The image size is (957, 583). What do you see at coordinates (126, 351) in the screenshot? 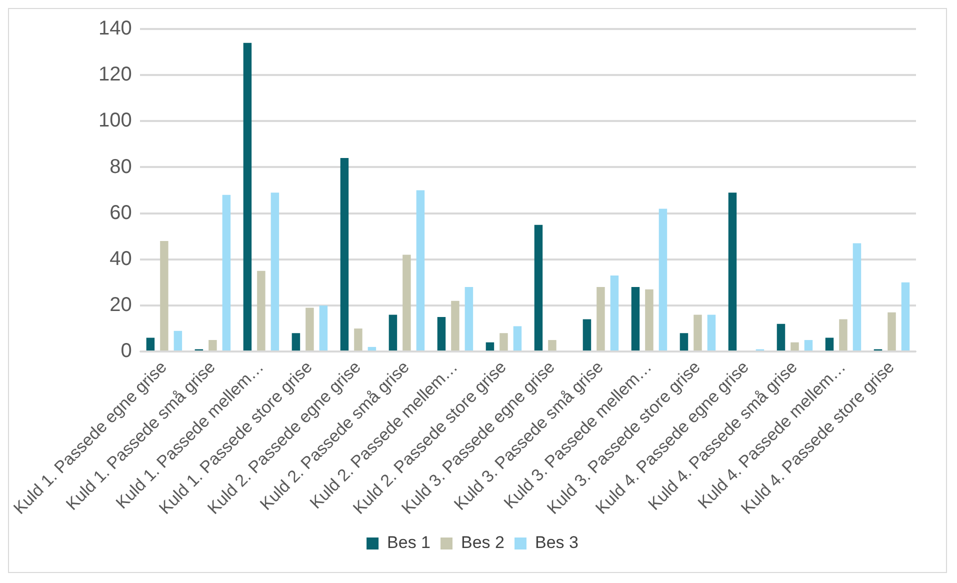
I see `y-tick-label: 0` at bounding box center [126, 351].